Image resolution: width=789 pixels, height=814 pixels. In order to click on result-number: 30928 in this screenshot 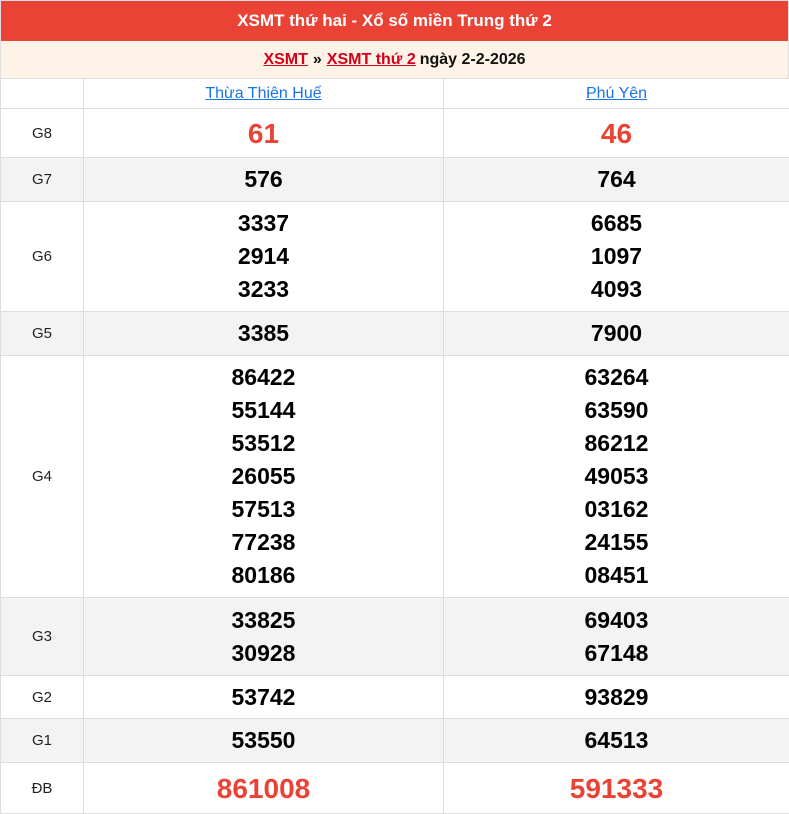, I will do `click(263, 653)`.